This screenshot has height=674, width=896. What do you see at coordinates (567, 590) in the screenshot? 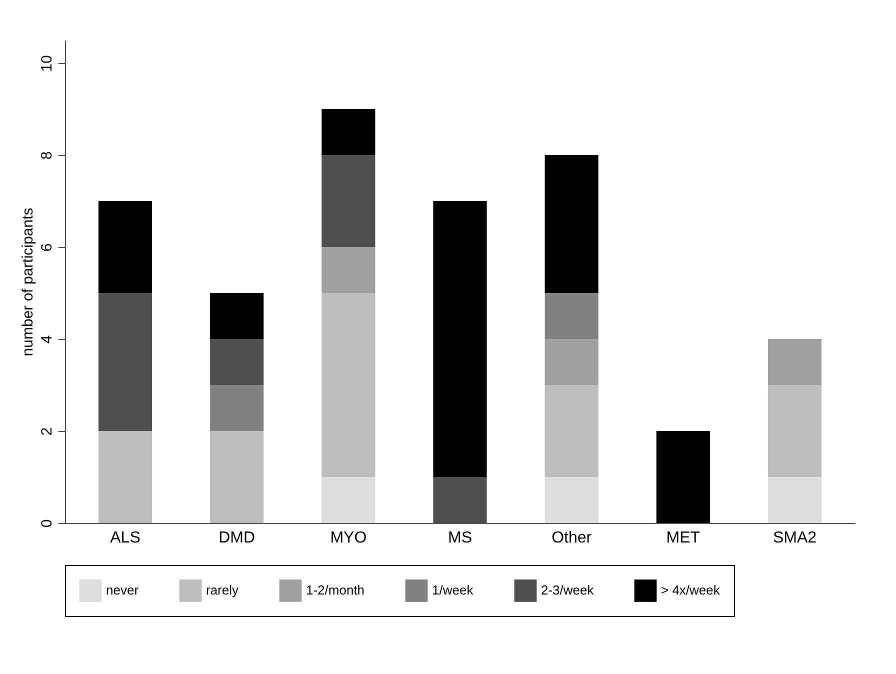
I see `legend-label: 2-3/week` at bounding box center [567, 590].